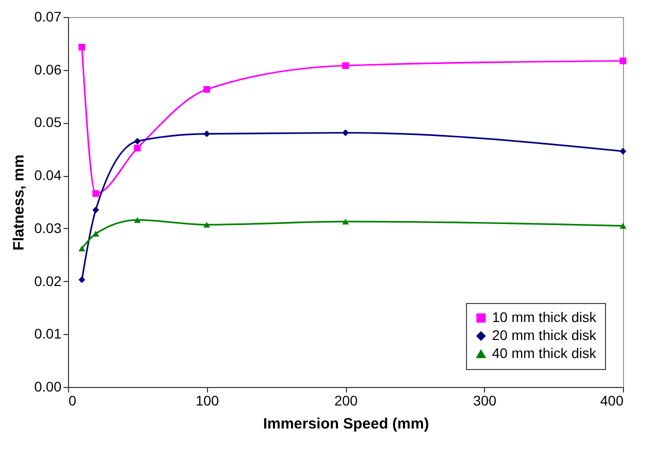 The image size is (655, 453). Describe the element at coordinates (48, 122) in the screenshot. I see `y-tick-label: 0.05` at that location.